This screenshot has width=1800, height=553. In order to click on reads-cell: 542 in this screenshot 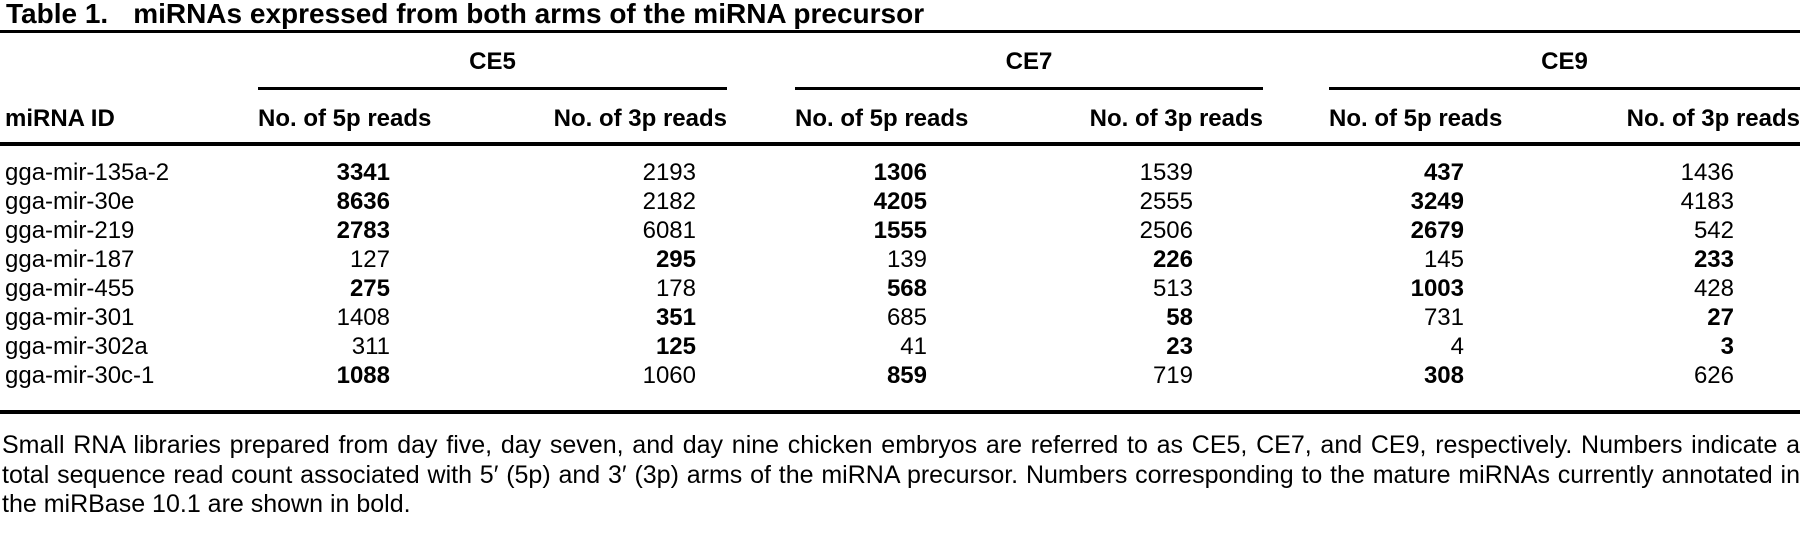, I will do `click(1713, 230)`.